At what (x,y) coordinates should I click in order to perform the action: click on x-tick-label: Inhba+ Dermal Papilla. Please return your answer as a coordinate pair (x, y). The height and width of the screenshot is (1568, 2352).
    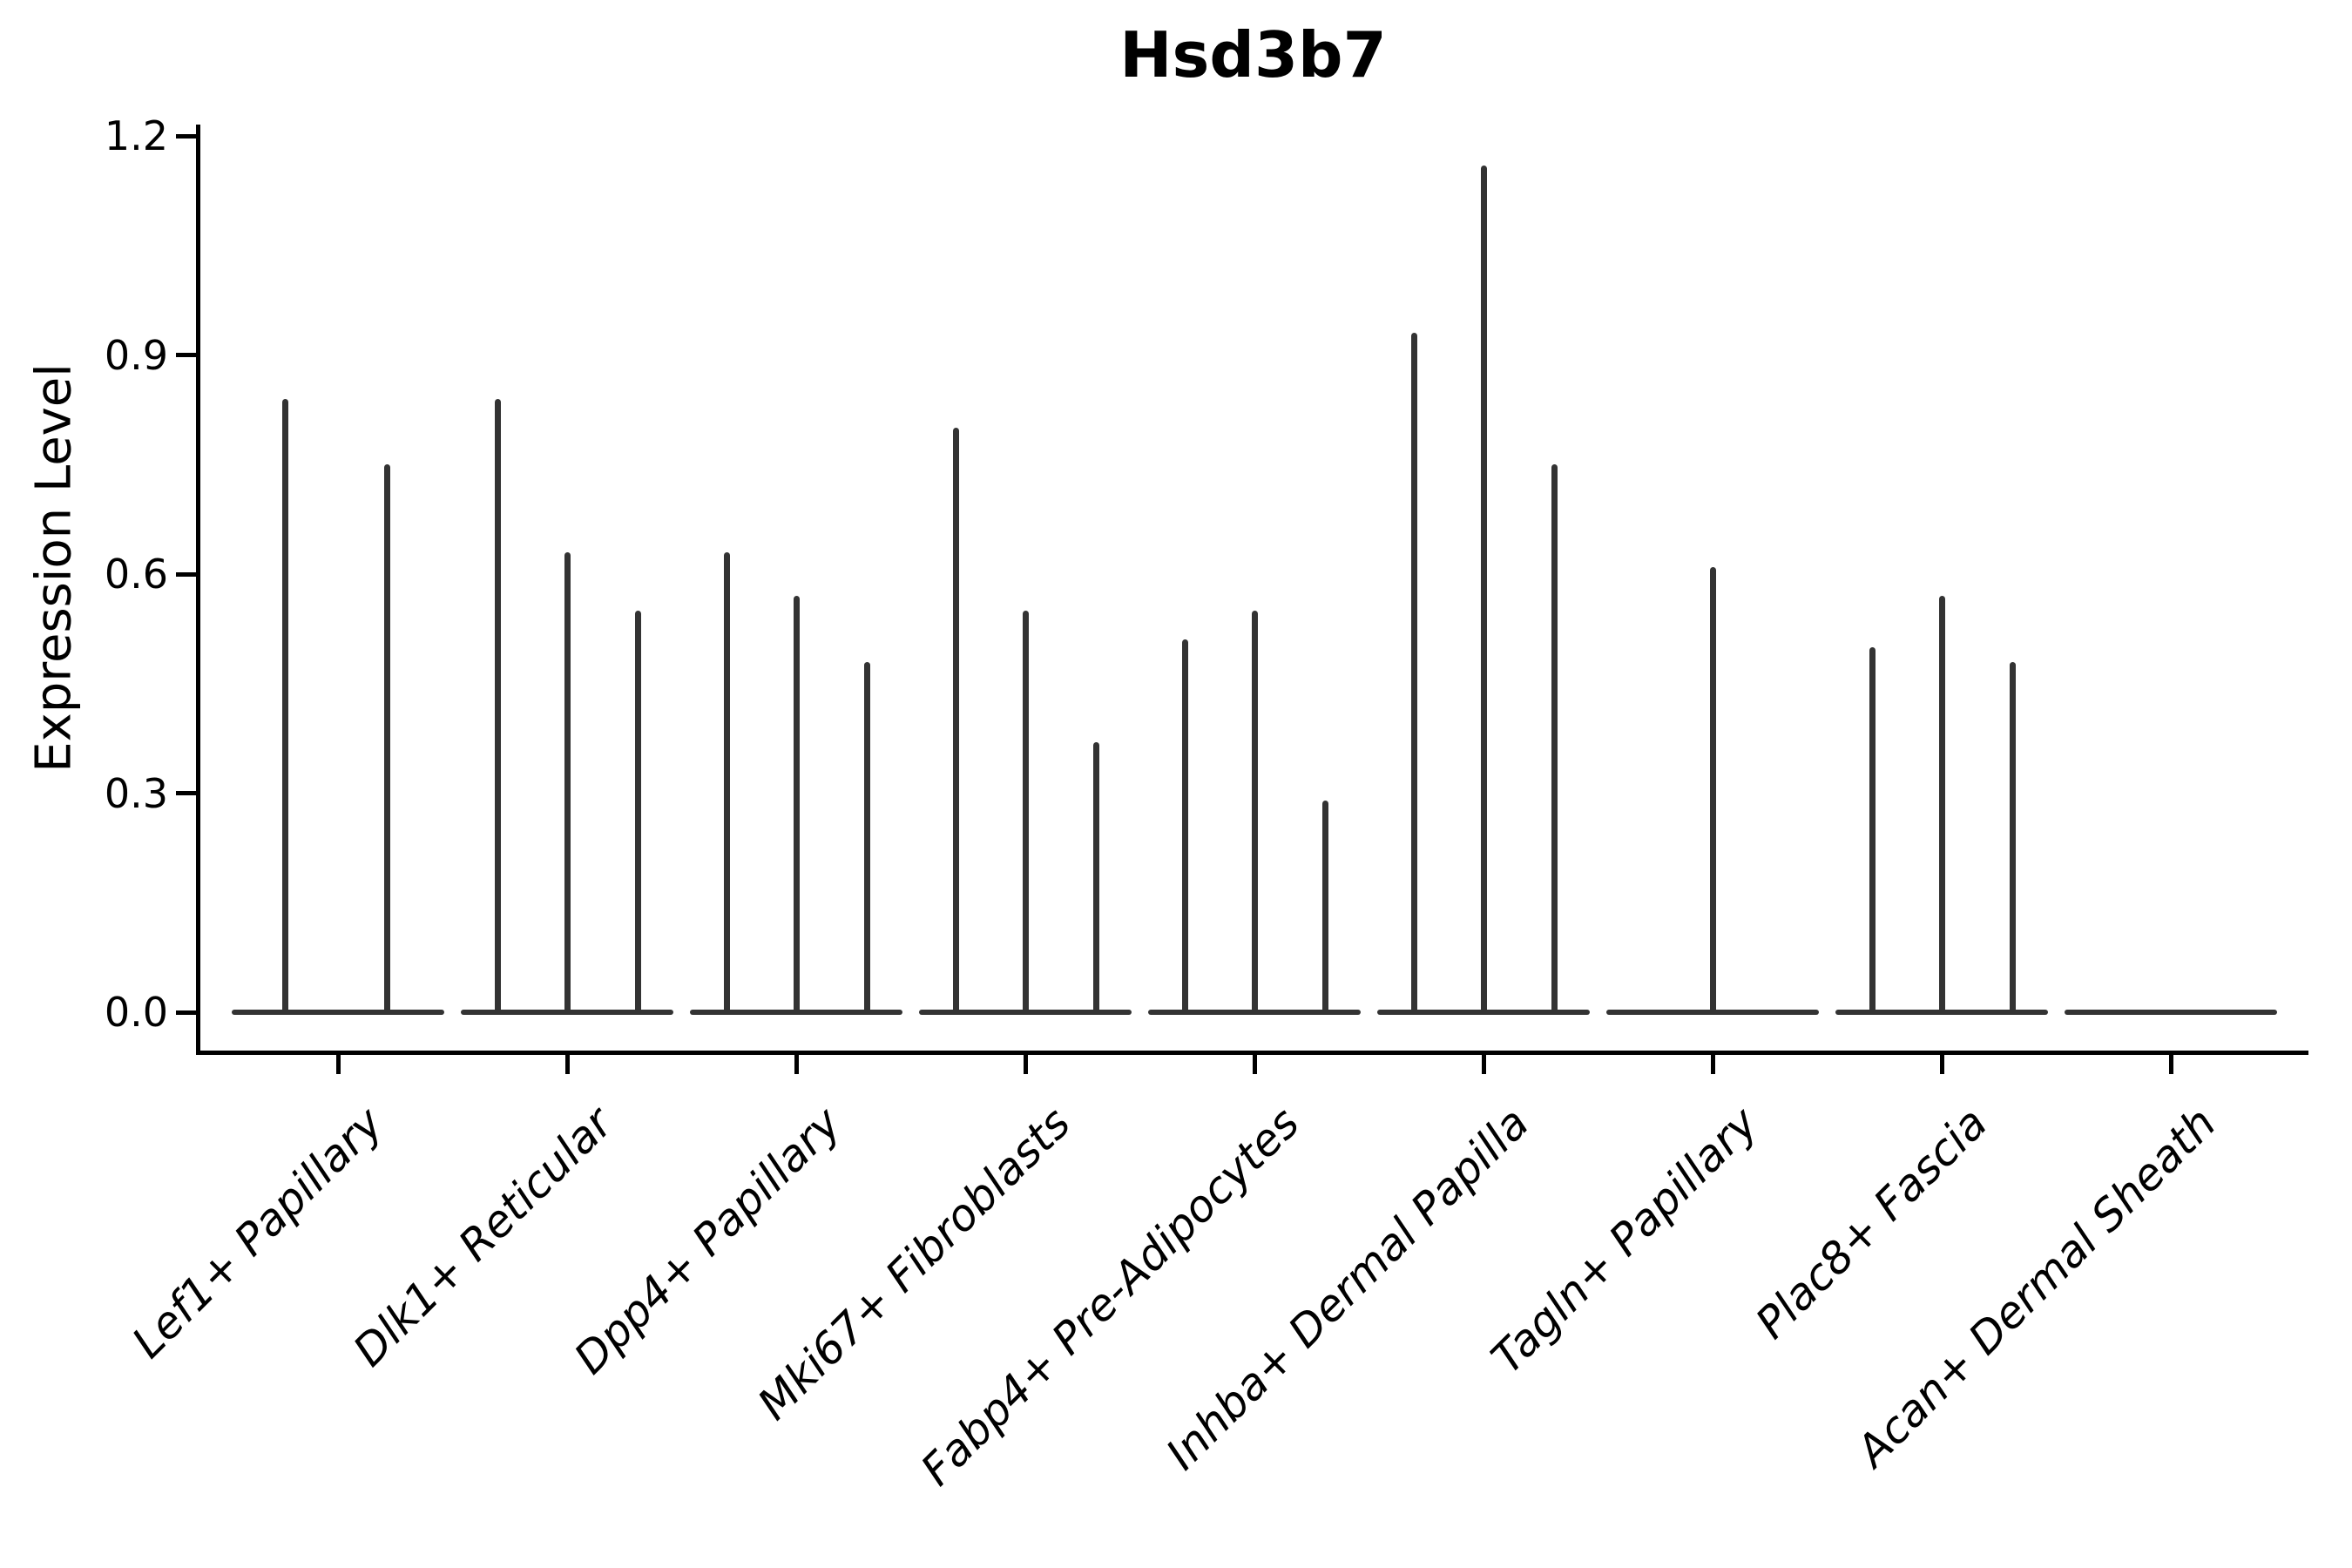
    Looking at the image, I should click on (1348, 1289).